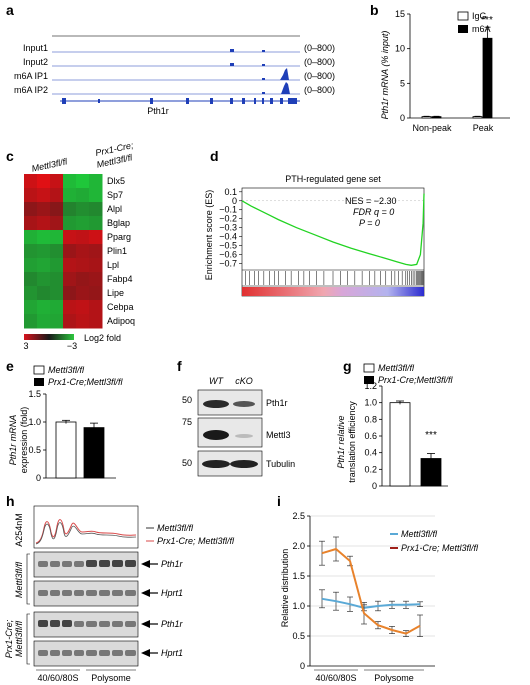 The width and height of the screenshot is (530, 685). I want to click on column-group-label: Mettl3fl/fl, so click(50, 164).